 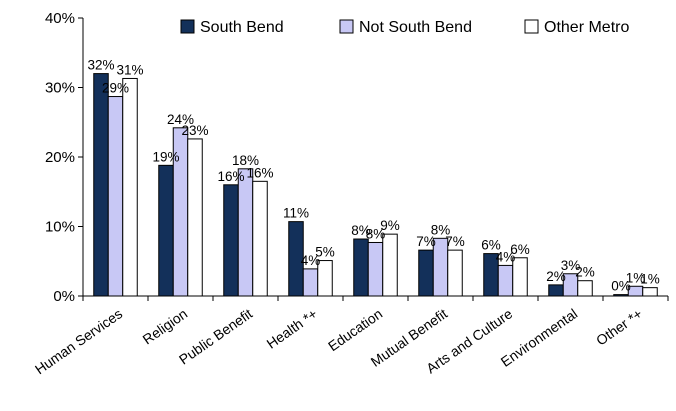 I want to click on data-label: 0%, so click(x=621, y=286).